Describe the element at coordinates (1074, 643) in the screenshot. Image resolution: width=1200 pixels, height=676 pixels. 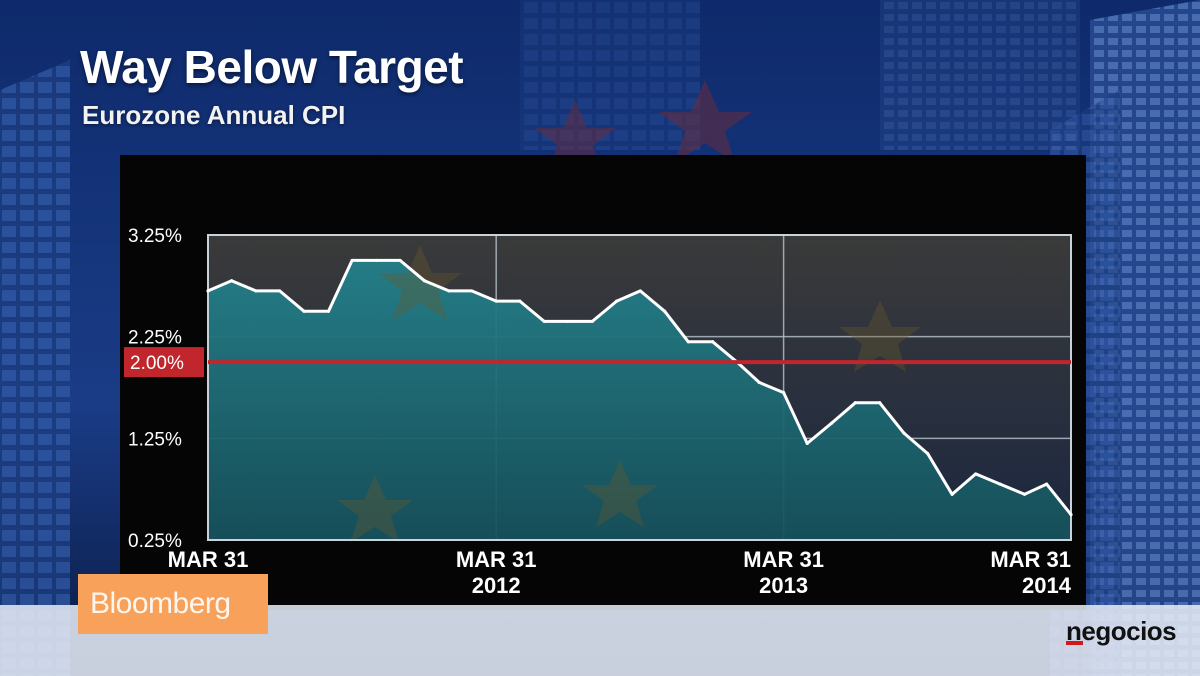
I see `negocios-logo-accent` at that location.